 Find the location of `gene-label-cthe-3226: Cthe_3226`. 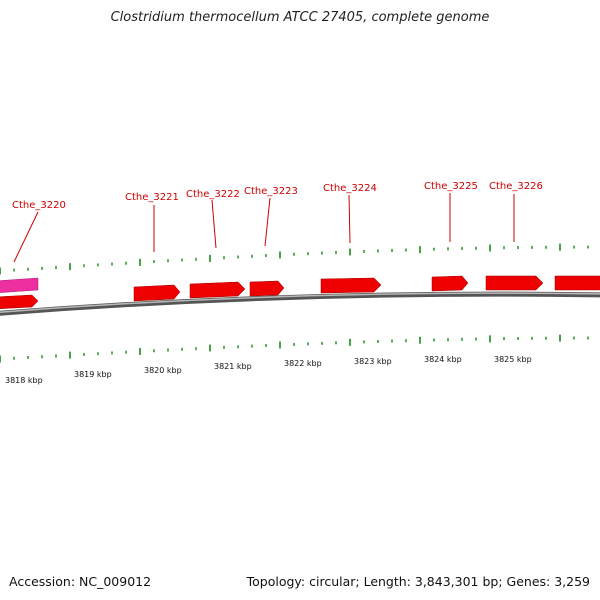

gene-label-cthe-3226: Cthe_3226 is located at coordinates (516, 186).